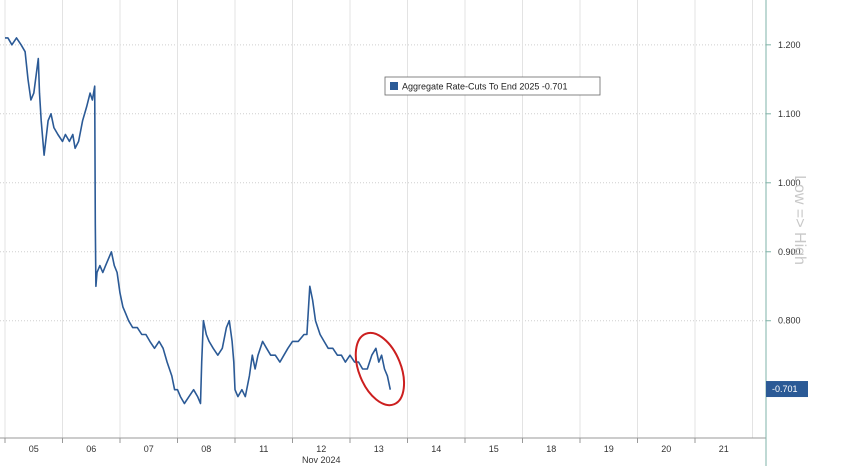 The image size is (848, 466). Describe the element at coordinates (494, 449) in the screenshot. I see `x-tick-label: 15` at that location.